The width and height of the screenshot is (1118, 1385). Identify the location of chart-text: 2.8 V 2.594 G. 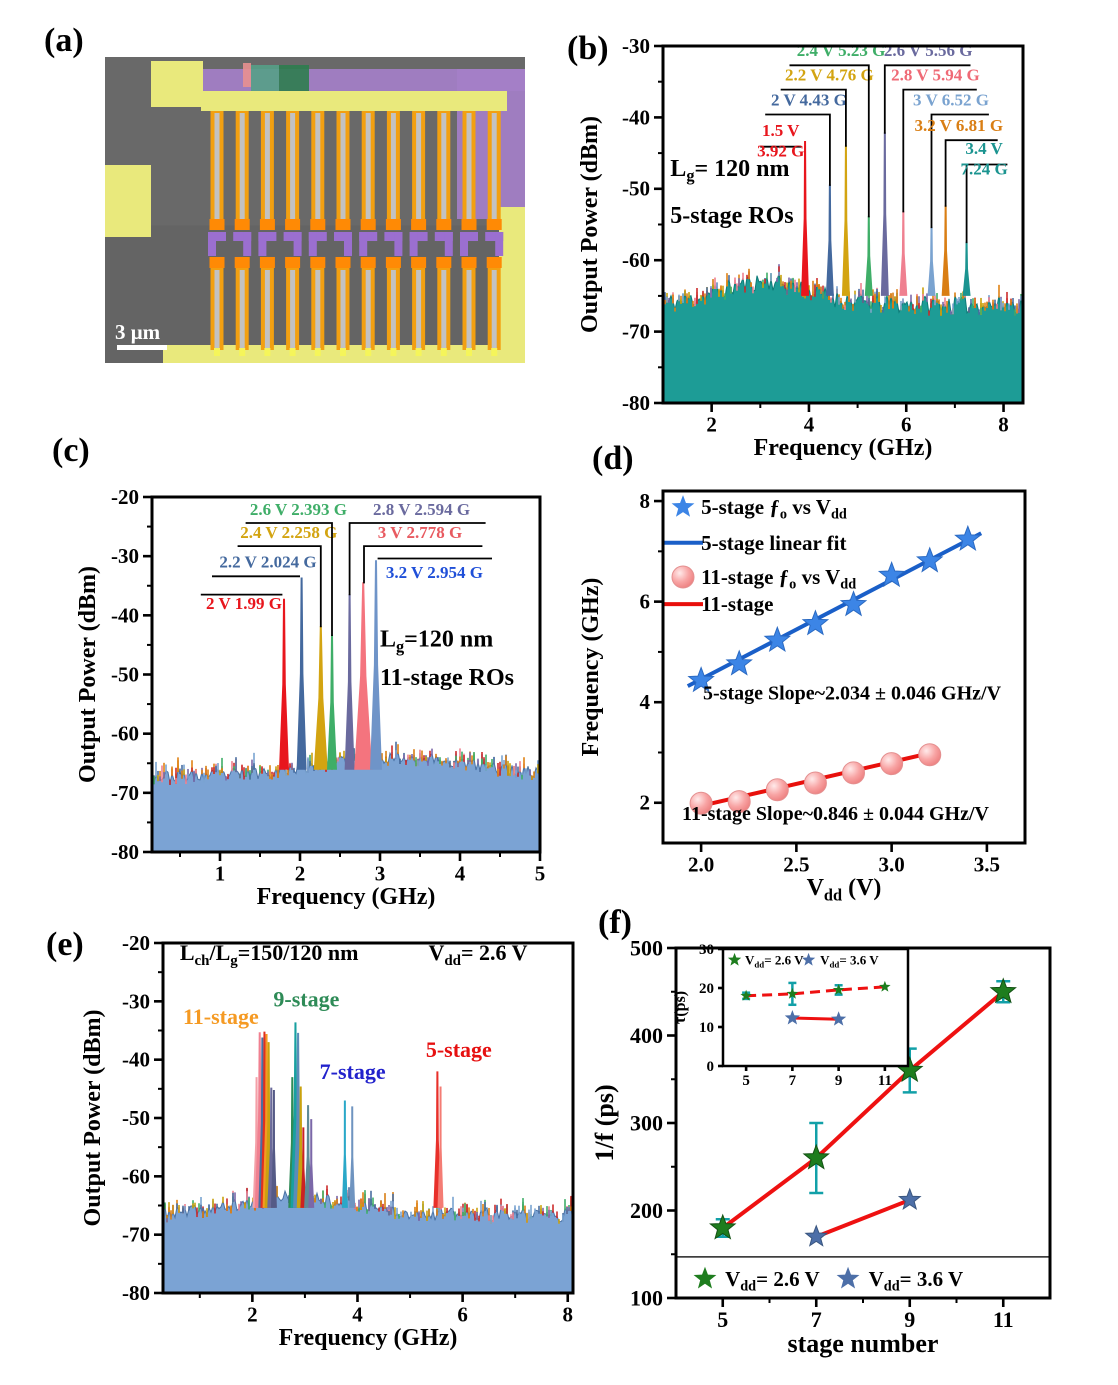
(421, 509).